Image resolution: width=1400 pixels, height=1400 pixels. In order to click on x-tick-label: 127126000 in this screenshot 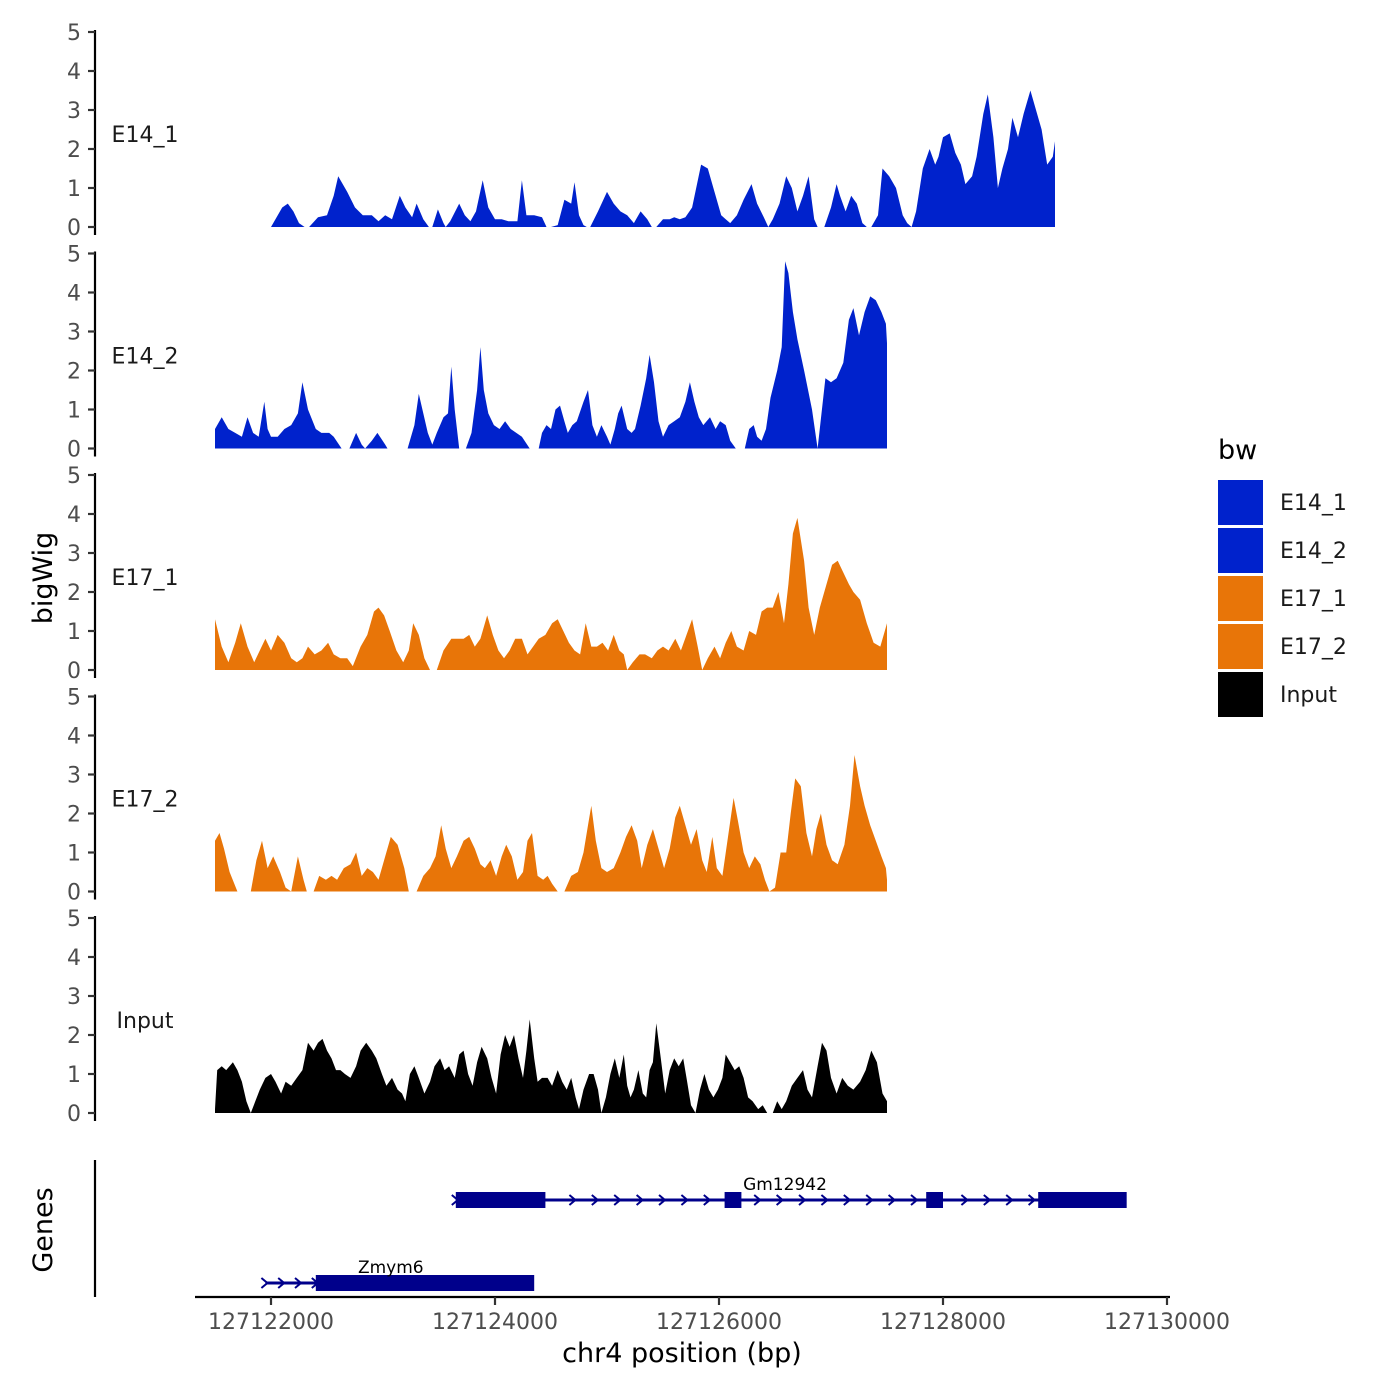, I will do `click(719, 1322)`.